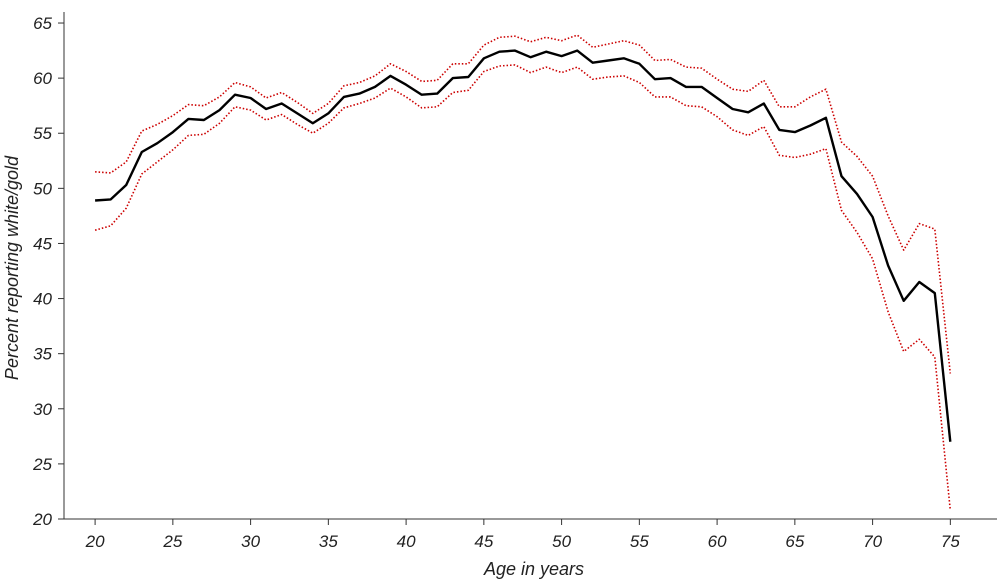 The width and height of the screenshot is (1000, 582). What do you see at coordinates (328, 541) in the screenshot?
I see `x-tick-label: 35` at bounding box center [328, 541].